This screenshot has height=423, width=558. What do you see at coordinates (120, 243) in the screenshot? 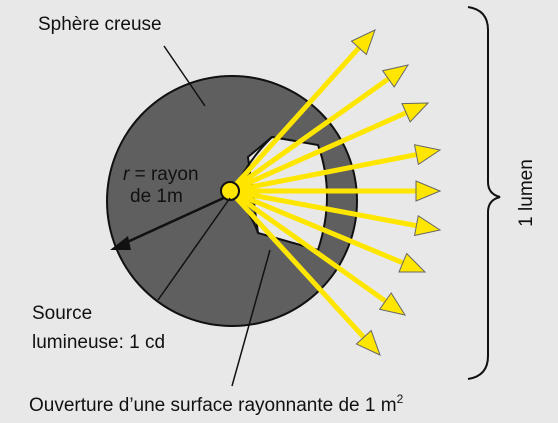
I see `radius-arrowhead` at bounding box center [120, 243].